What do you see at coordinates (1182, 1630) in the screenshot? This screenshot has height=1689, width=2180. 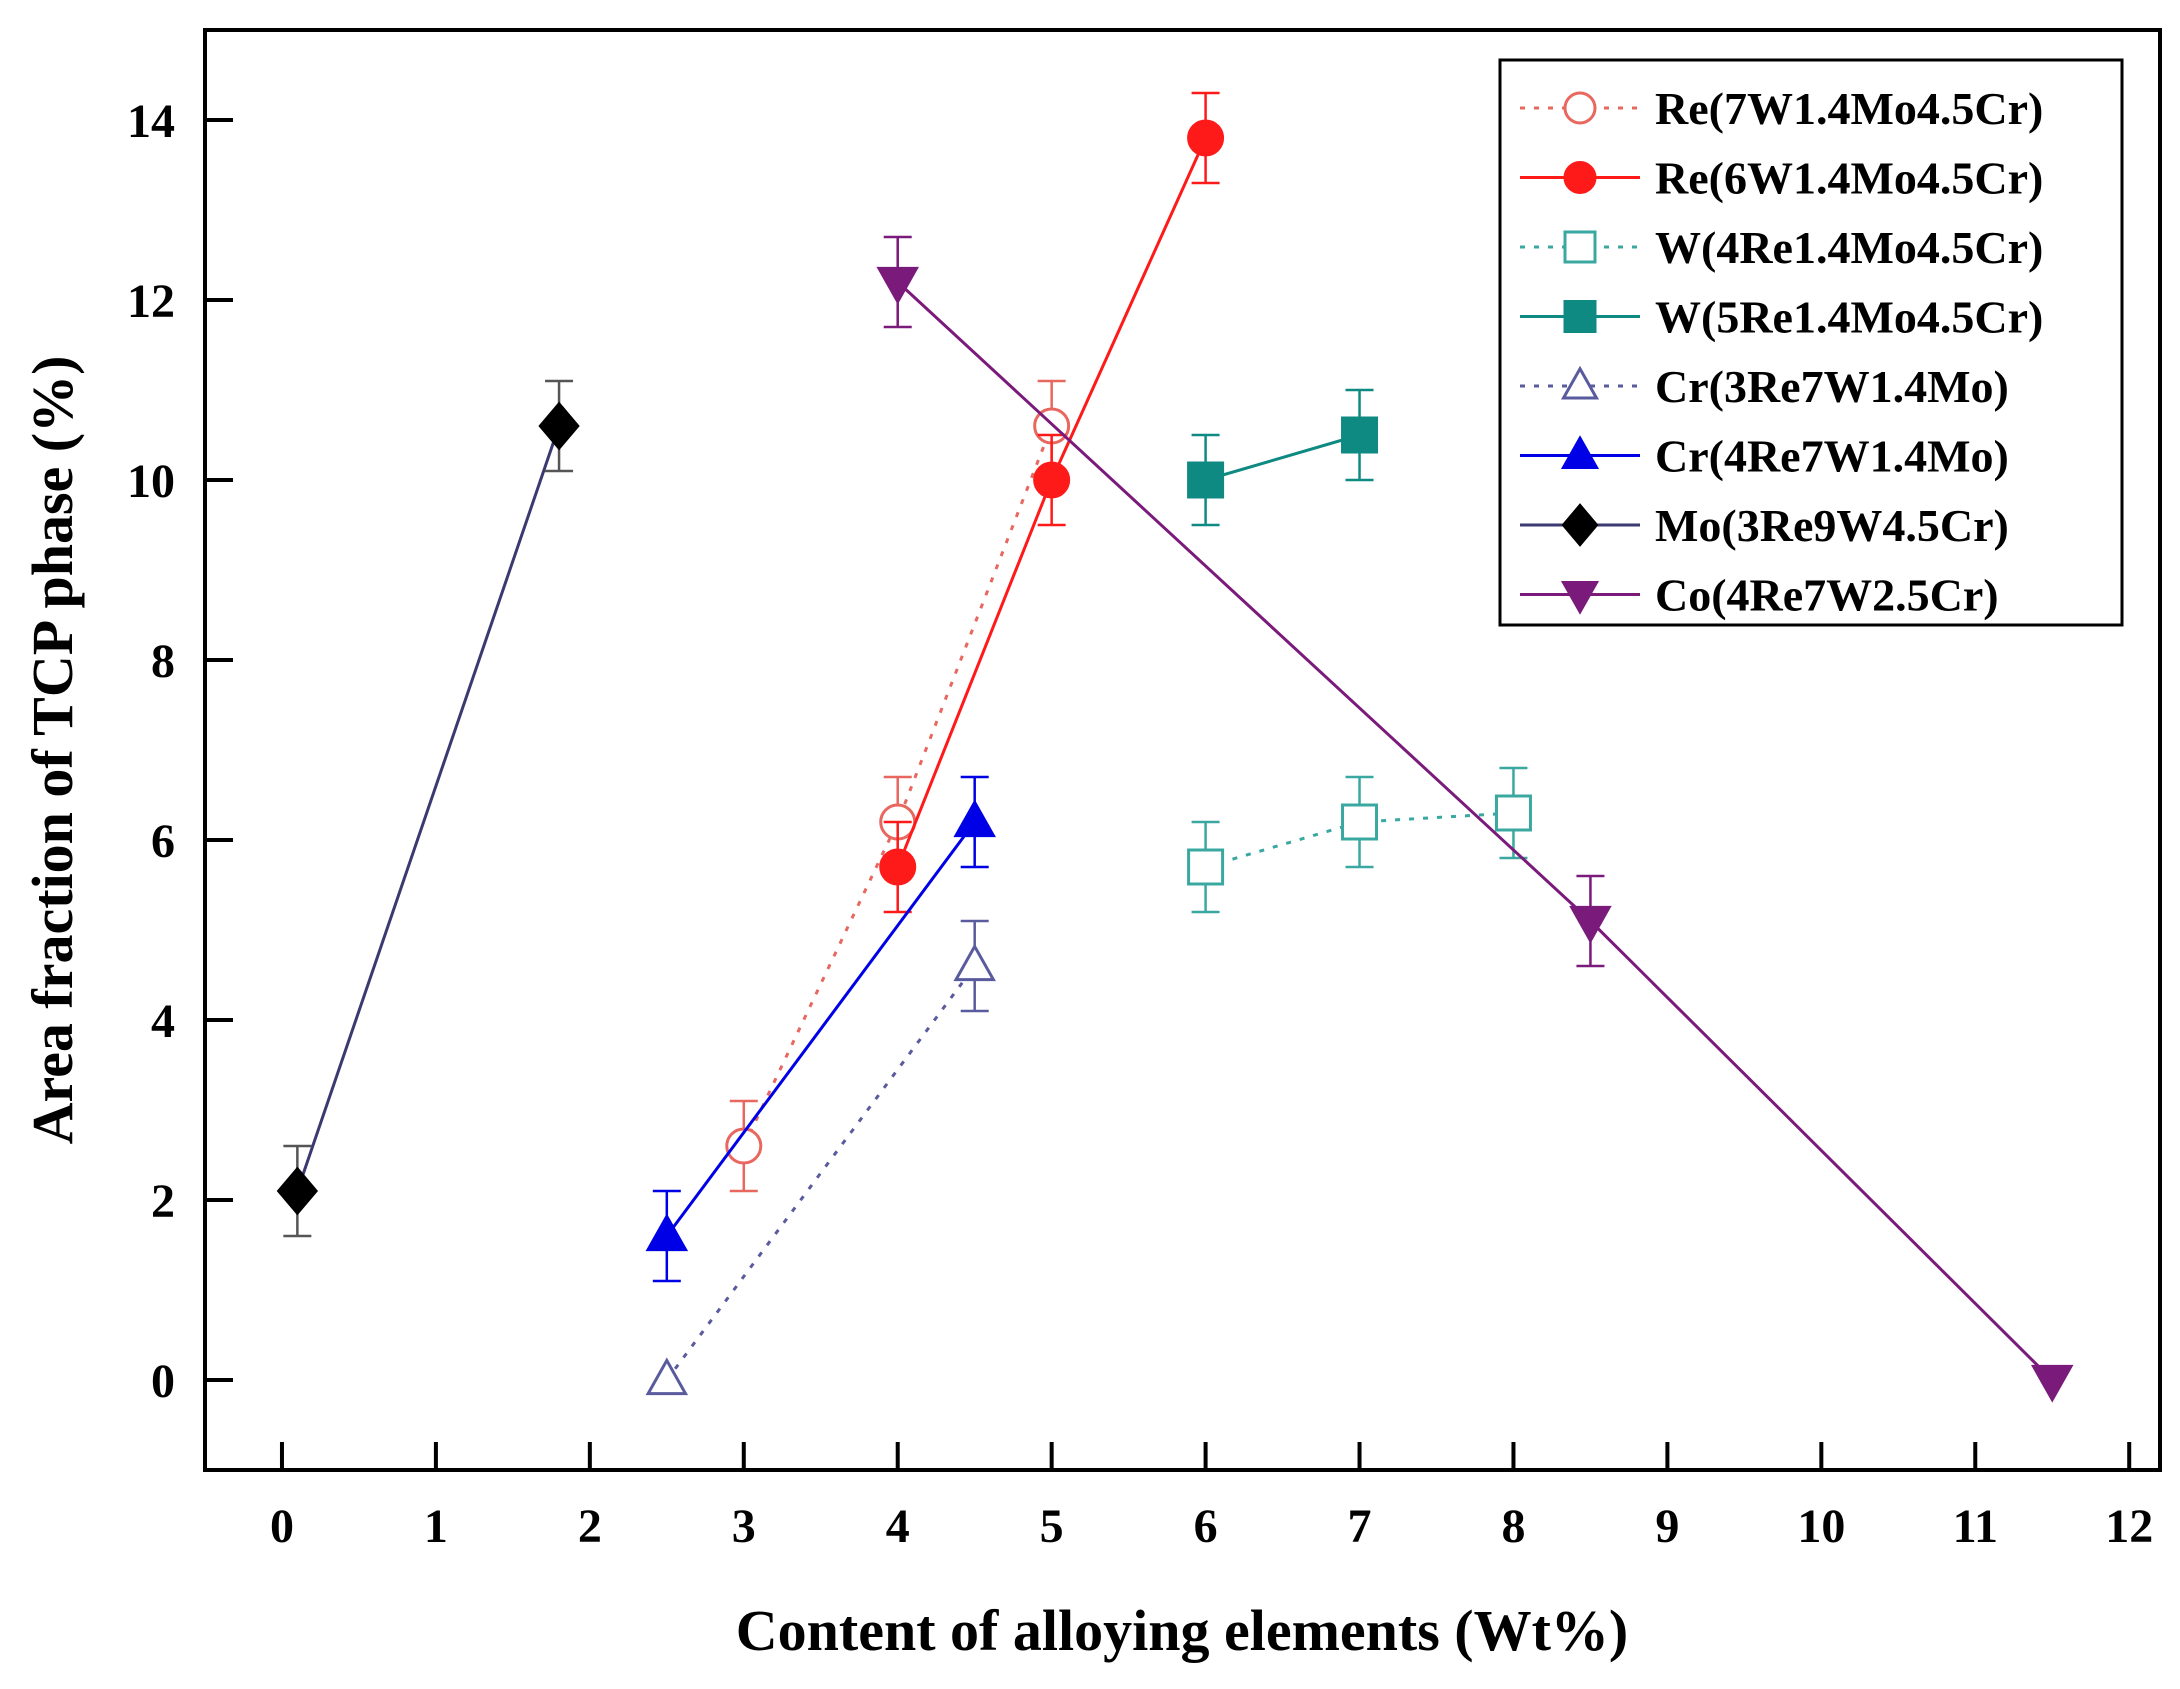 I see `x-axis-title: Content of alloying elements (Wt%)` at bounding box center [1182, 1630].